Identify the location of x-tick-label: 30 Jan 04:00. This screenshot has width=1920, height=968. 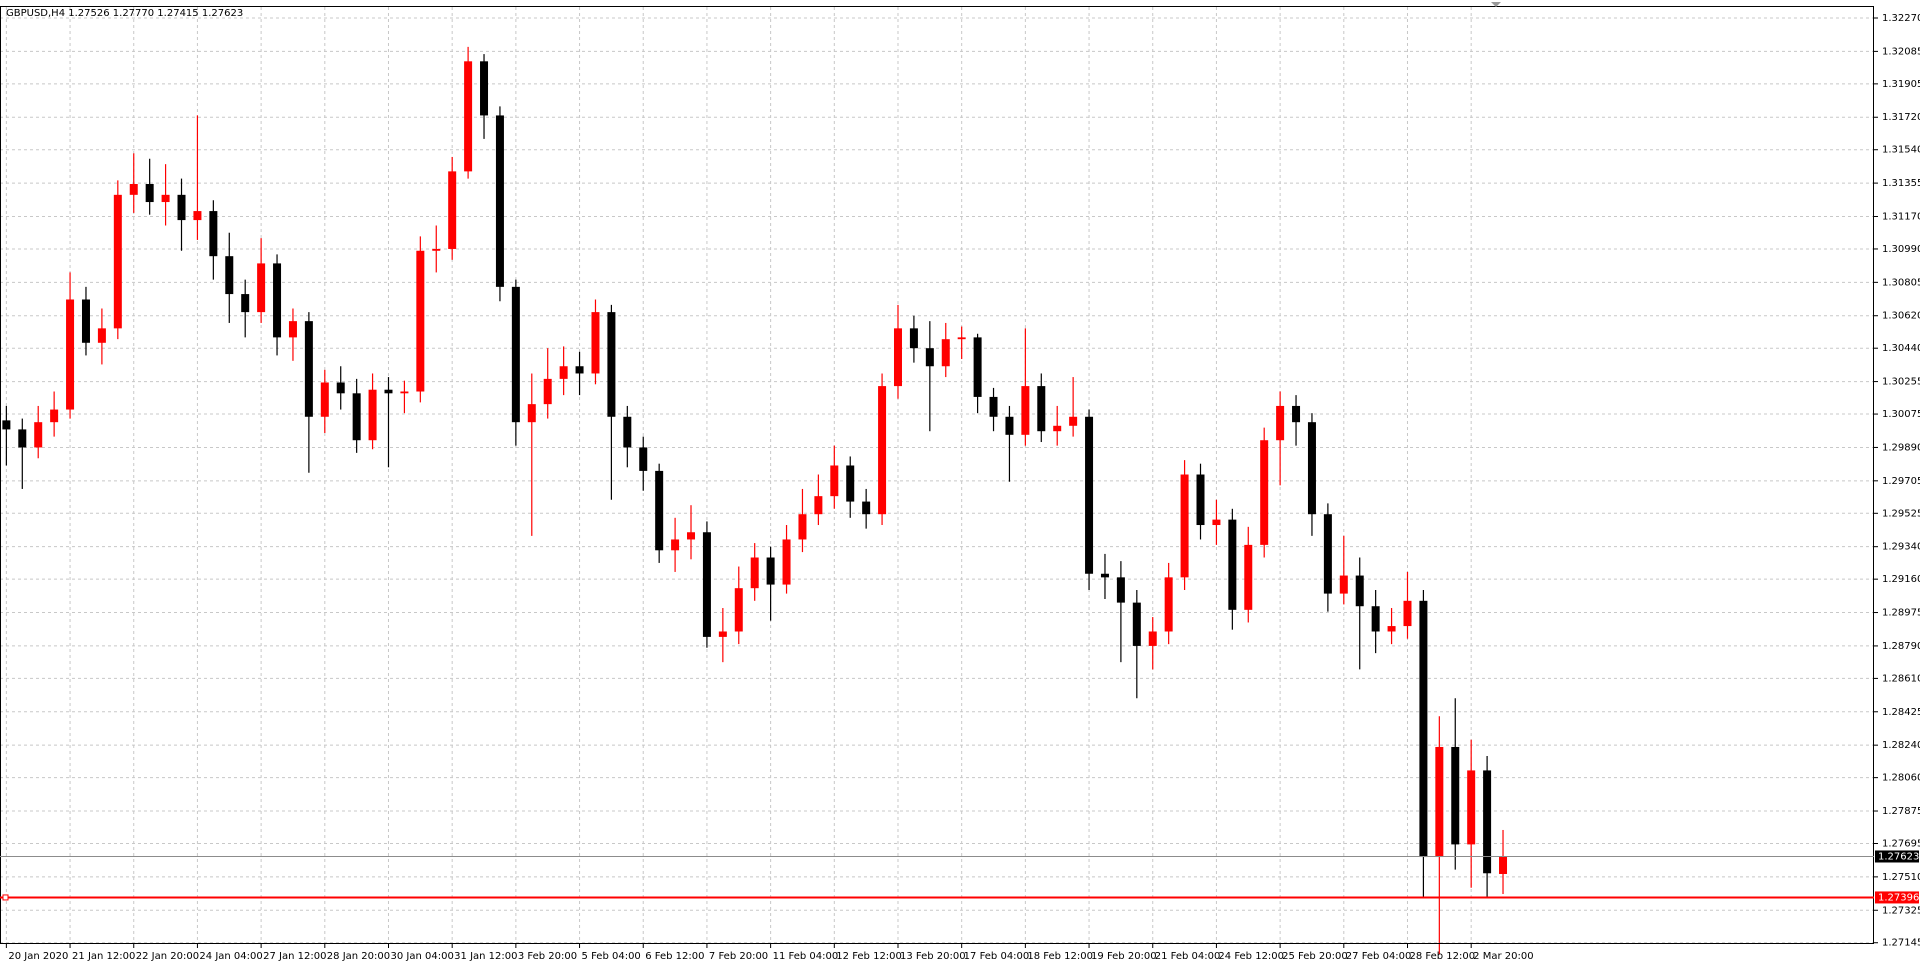
(421, 956).